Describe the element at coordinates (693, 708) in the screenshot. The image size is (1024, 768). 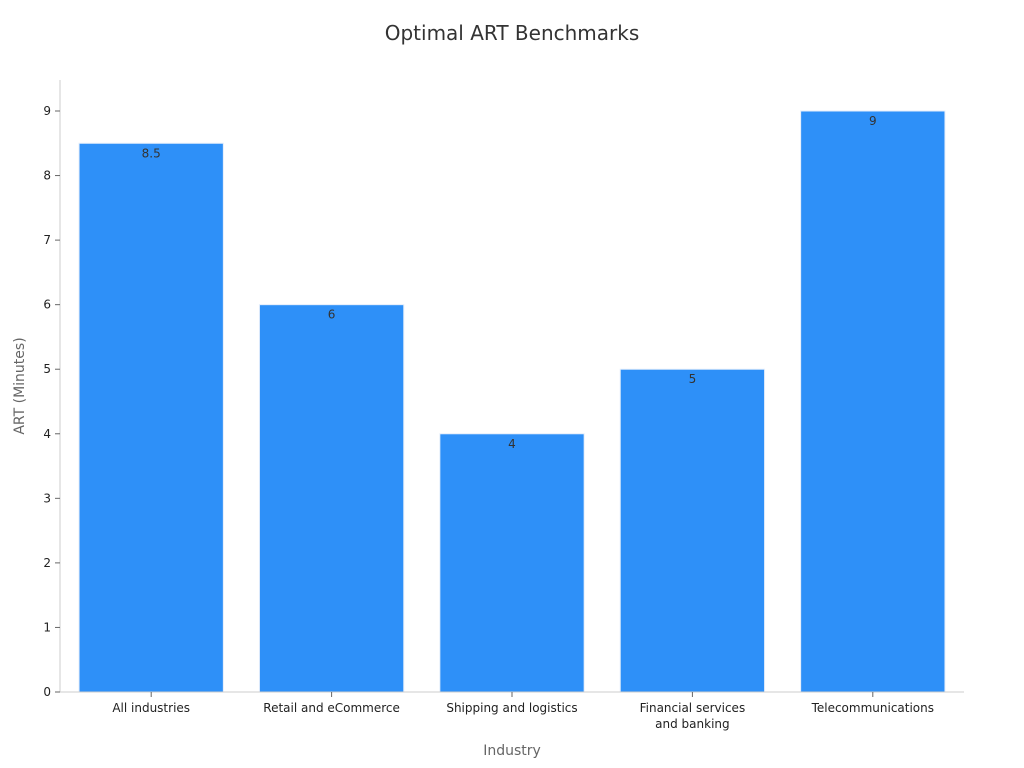
I see `x-tick-label-line: Financial services` at that location.